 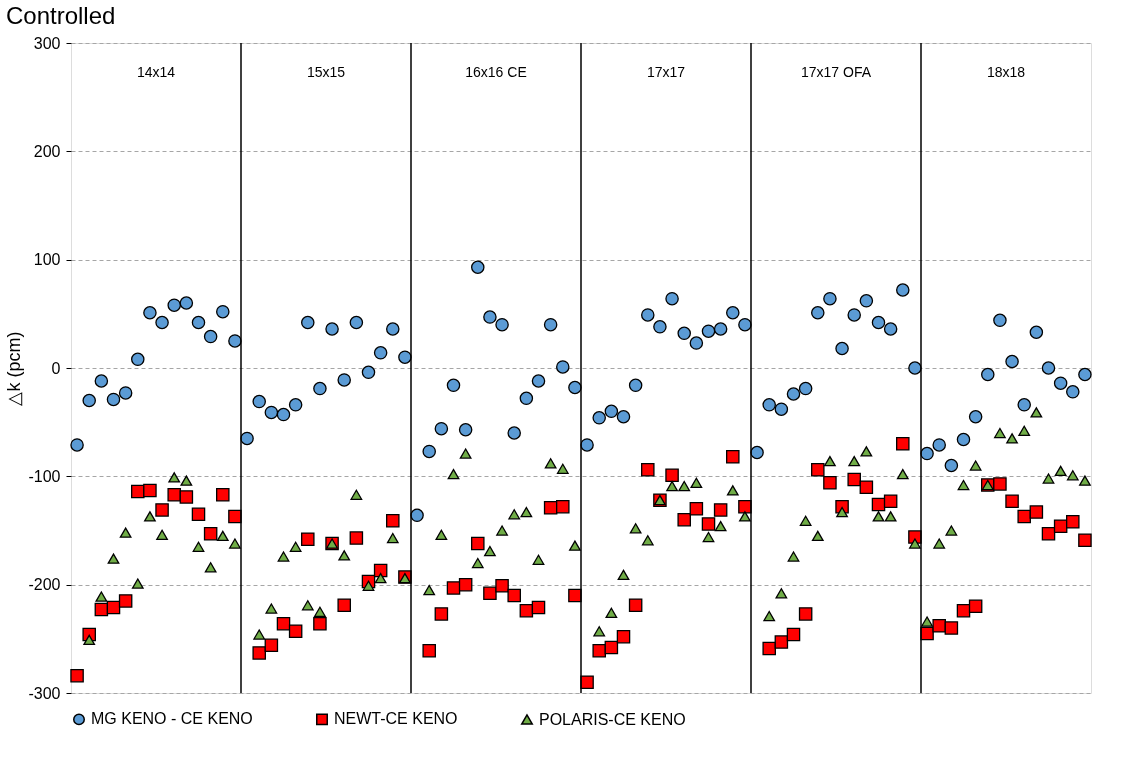 What do you see at coordinates (156, 72) in the screenshot?
I see `annotation: 14x14` at bounding box center [156, 72].